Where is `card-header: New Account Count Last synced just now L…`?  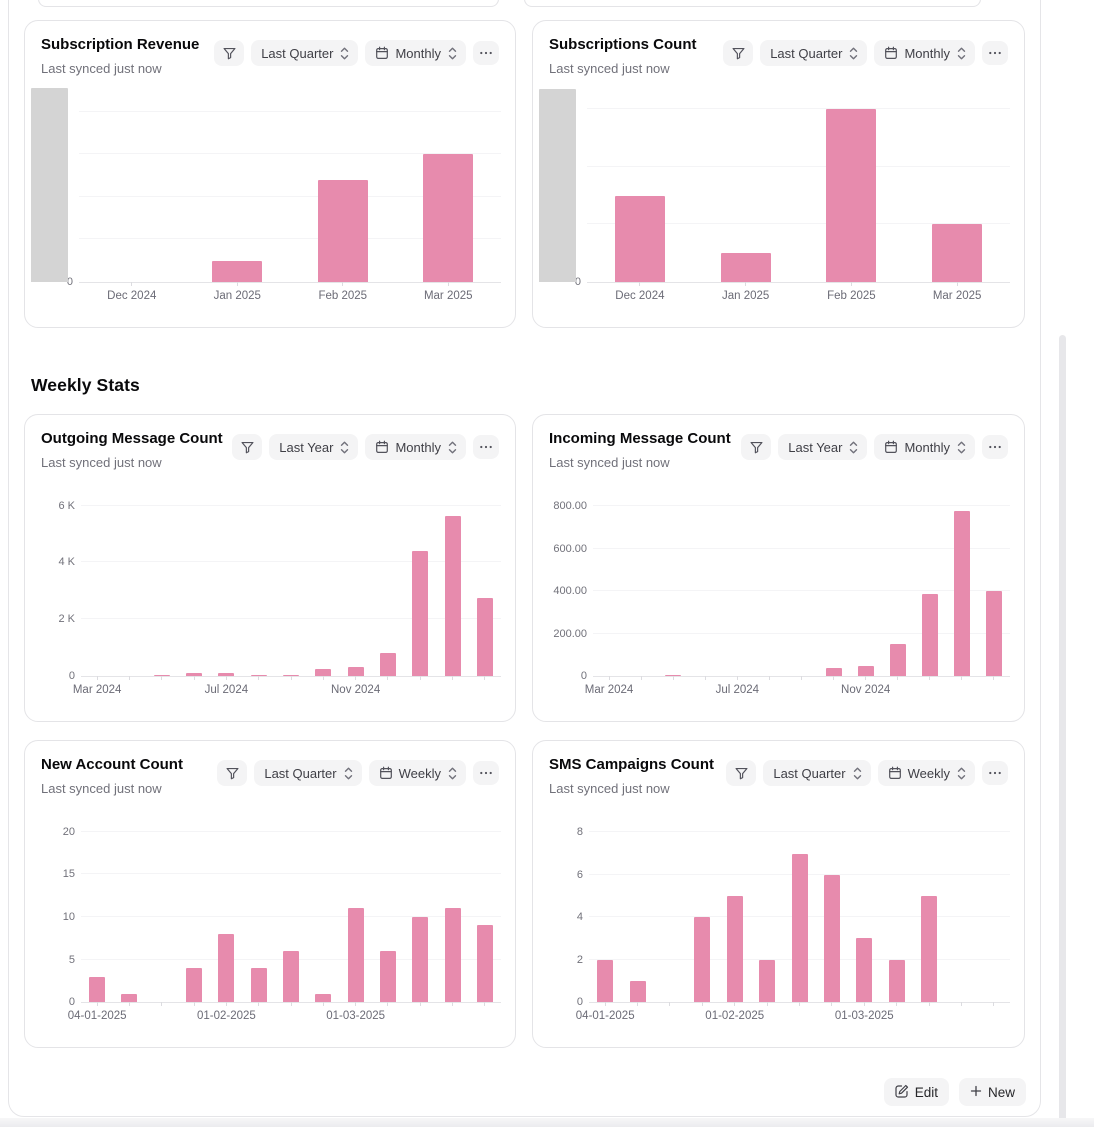 card-header: New Account Count Last synced just now L… is located at coordinates (270, 776).